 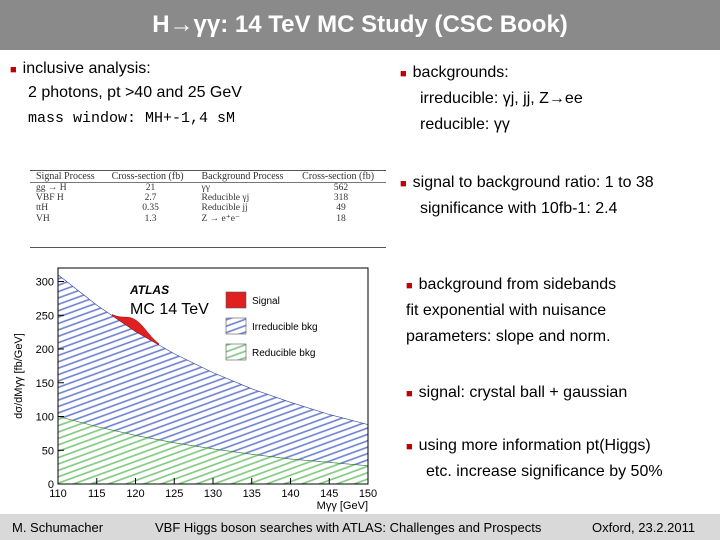 I want to click on bullet-ratio: ■ signal to background ratio: 1 to 38, so click(x=527, y=183).